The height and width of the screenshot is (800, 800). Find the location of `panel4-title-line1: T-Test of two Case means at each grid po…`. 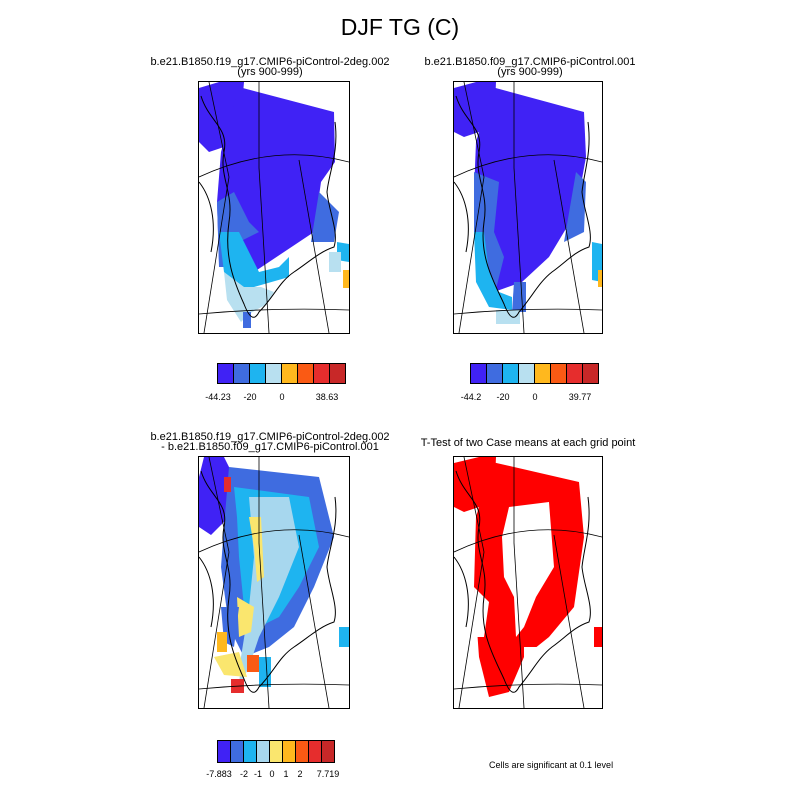

panel4-title-line1: T-Test of two Case means at each grid po… is located at coordinates (528, 443).